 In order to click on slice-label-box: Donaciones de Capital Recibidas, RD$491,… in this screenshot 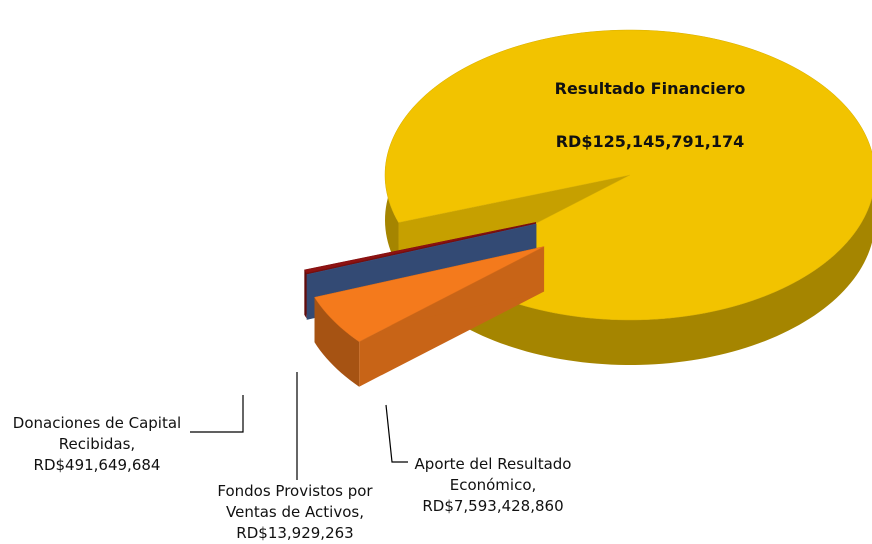, I will do `click(97, 444)`.